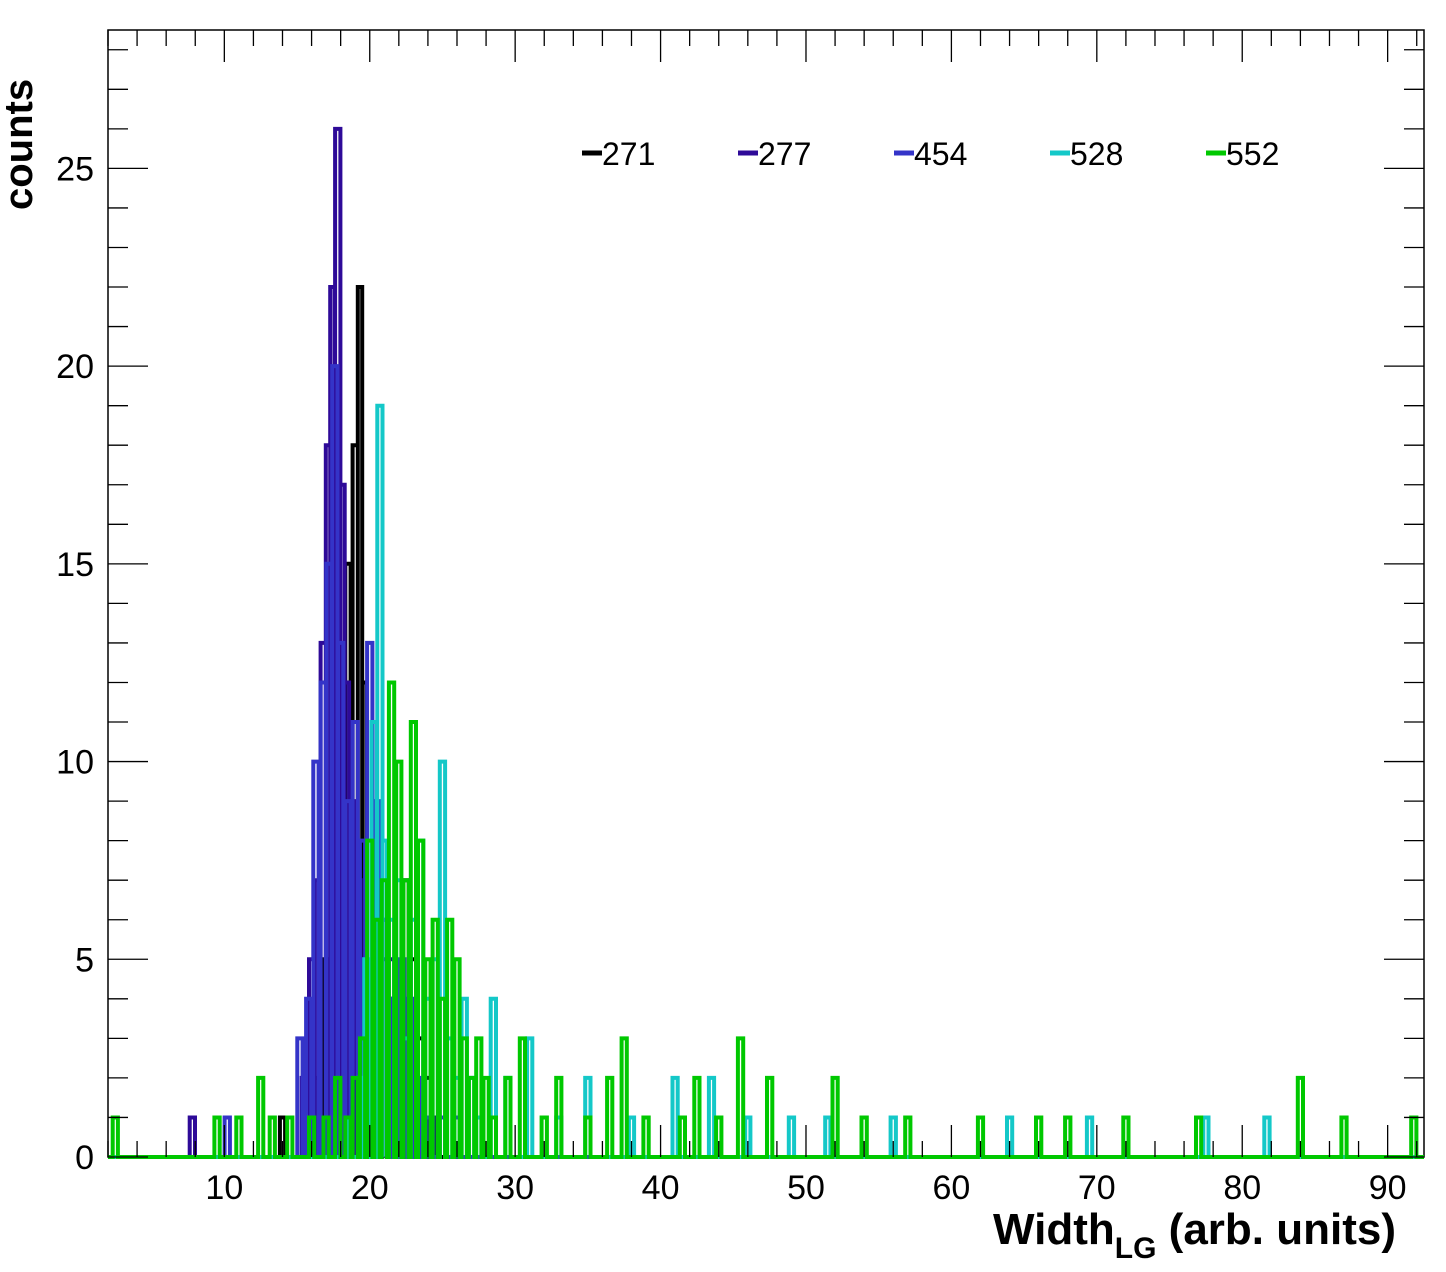 The image size is (1446, 1272). I want to click on y-axis-title: counts, so click(20, 144).